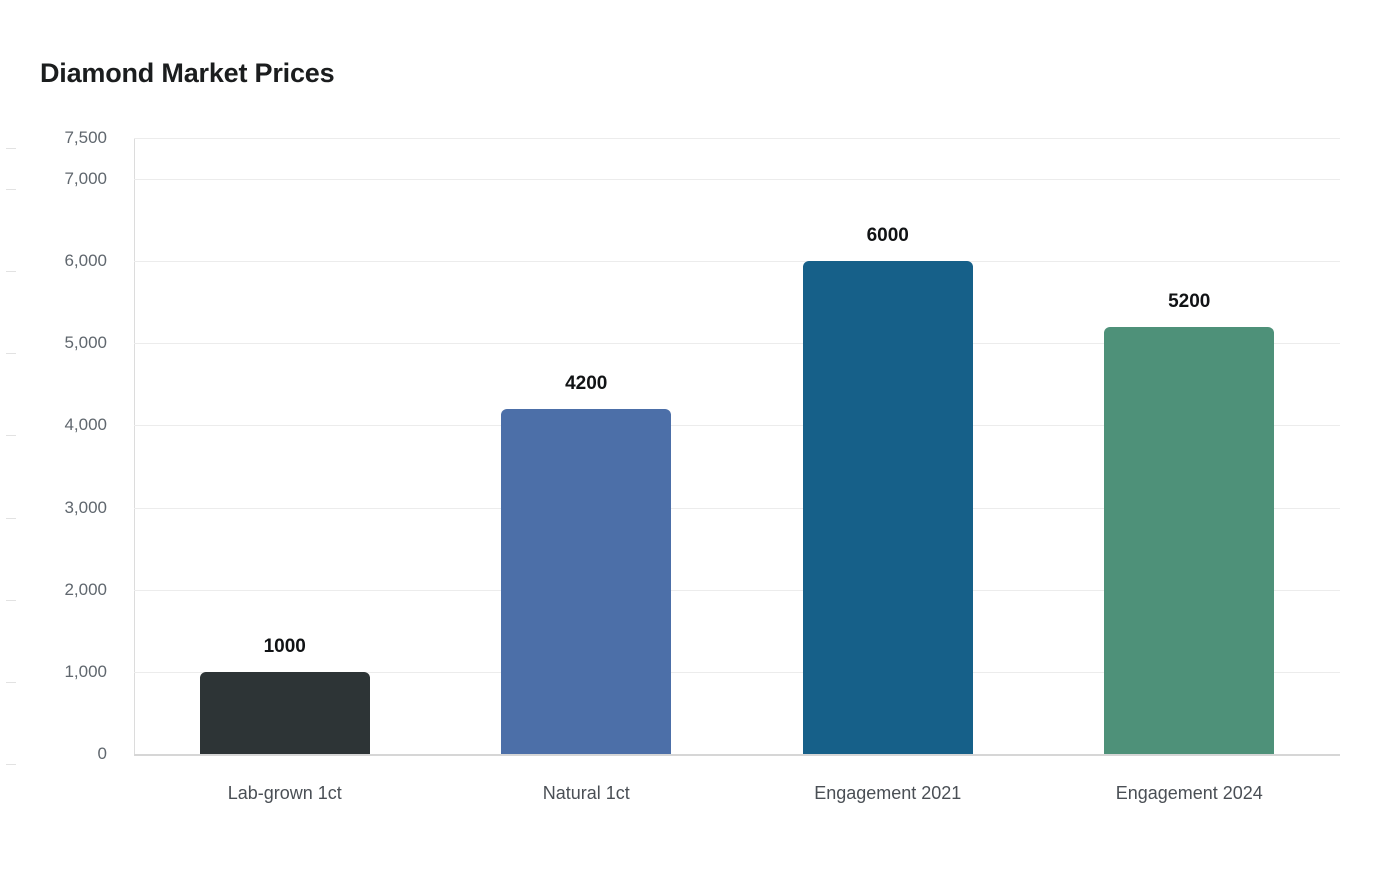 This screenshot has width=1400, height=880. I want to click on y-axis-tick-label: 7,000, so click(56, 180).